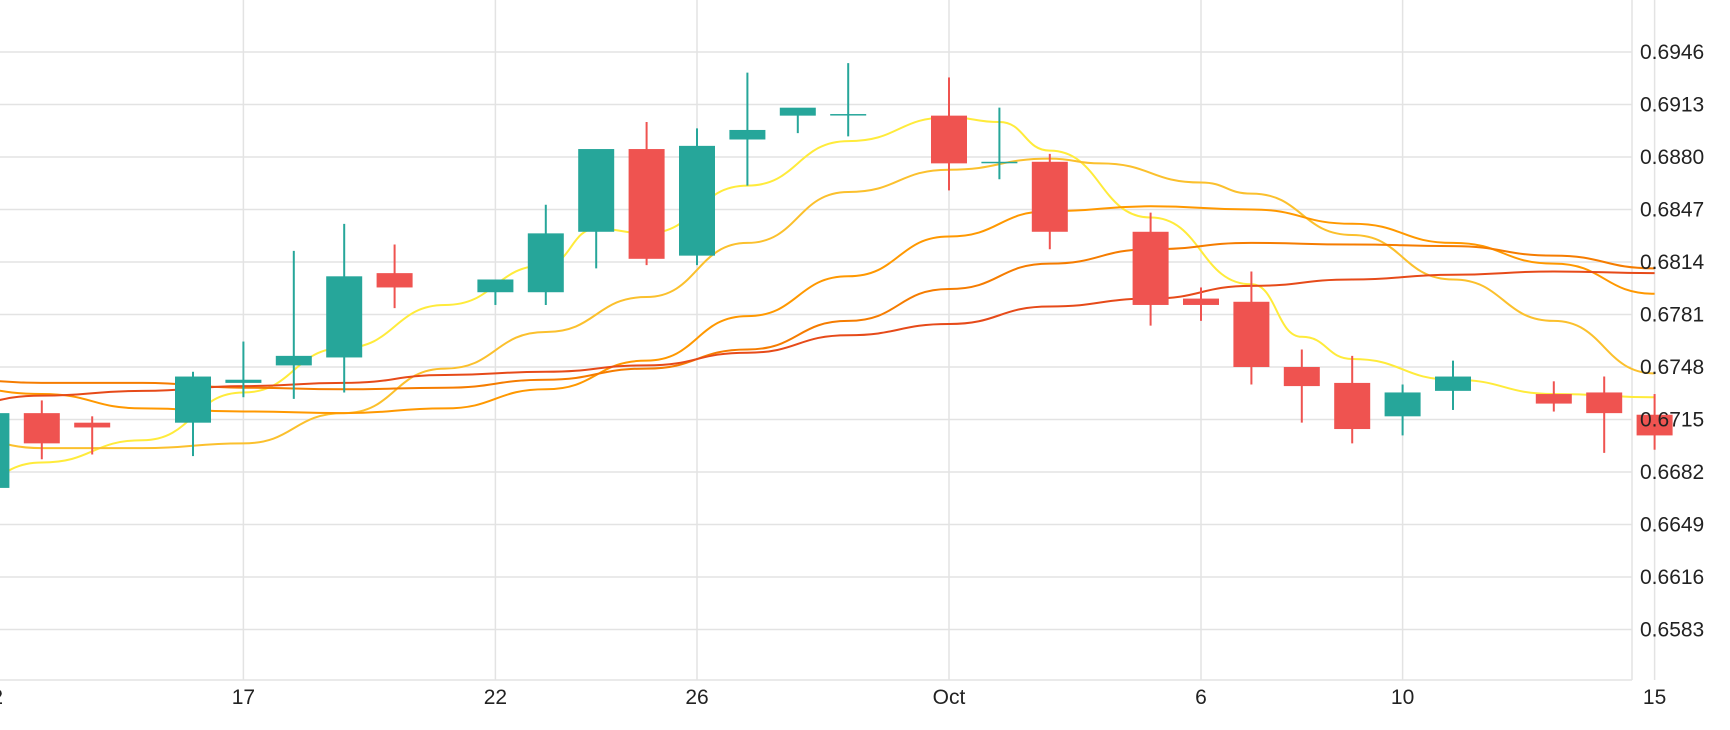 Image resolution: width=1730 pixels, height=730 pixels. I want to click on x-tick-label: 6, so click(1201, 697).